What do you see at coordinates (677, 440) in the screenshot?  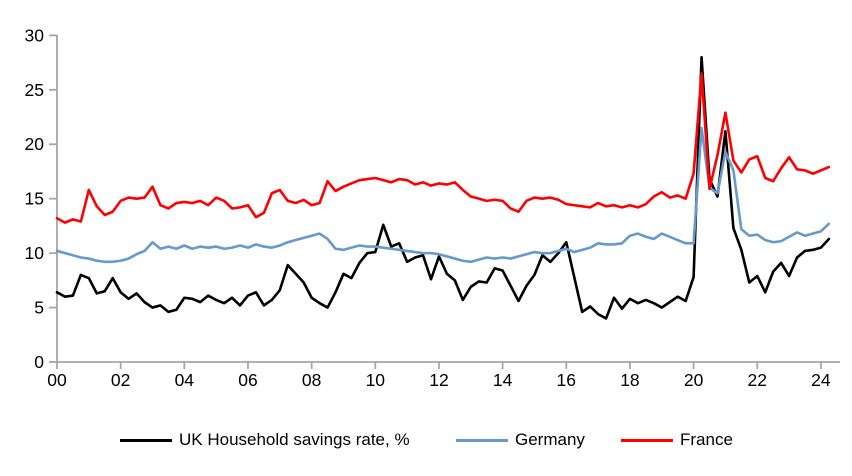 I see `legend-item-france: France` at bounding box center [677, 440].